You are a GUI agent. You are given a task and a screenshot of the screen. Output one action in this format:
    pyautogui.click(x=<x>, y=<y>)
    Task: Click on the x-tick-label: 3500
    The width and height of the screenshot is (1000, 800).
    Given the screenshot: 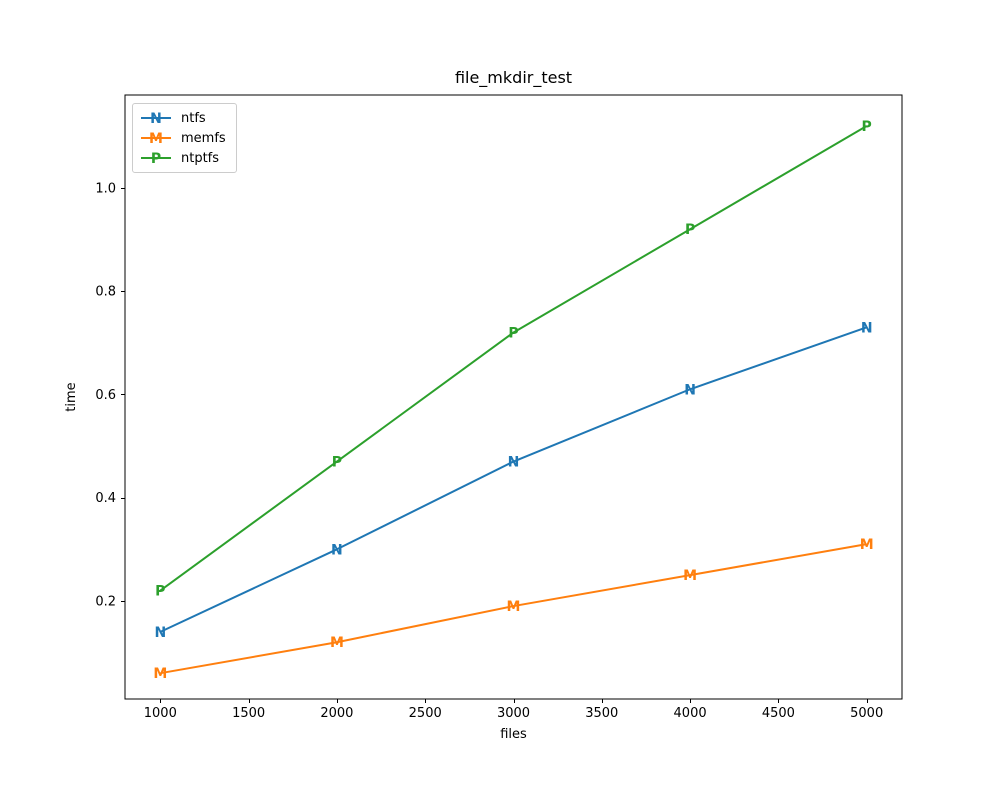 What is the action you would take?
    pyautogui.click(x=601, y=713)
    